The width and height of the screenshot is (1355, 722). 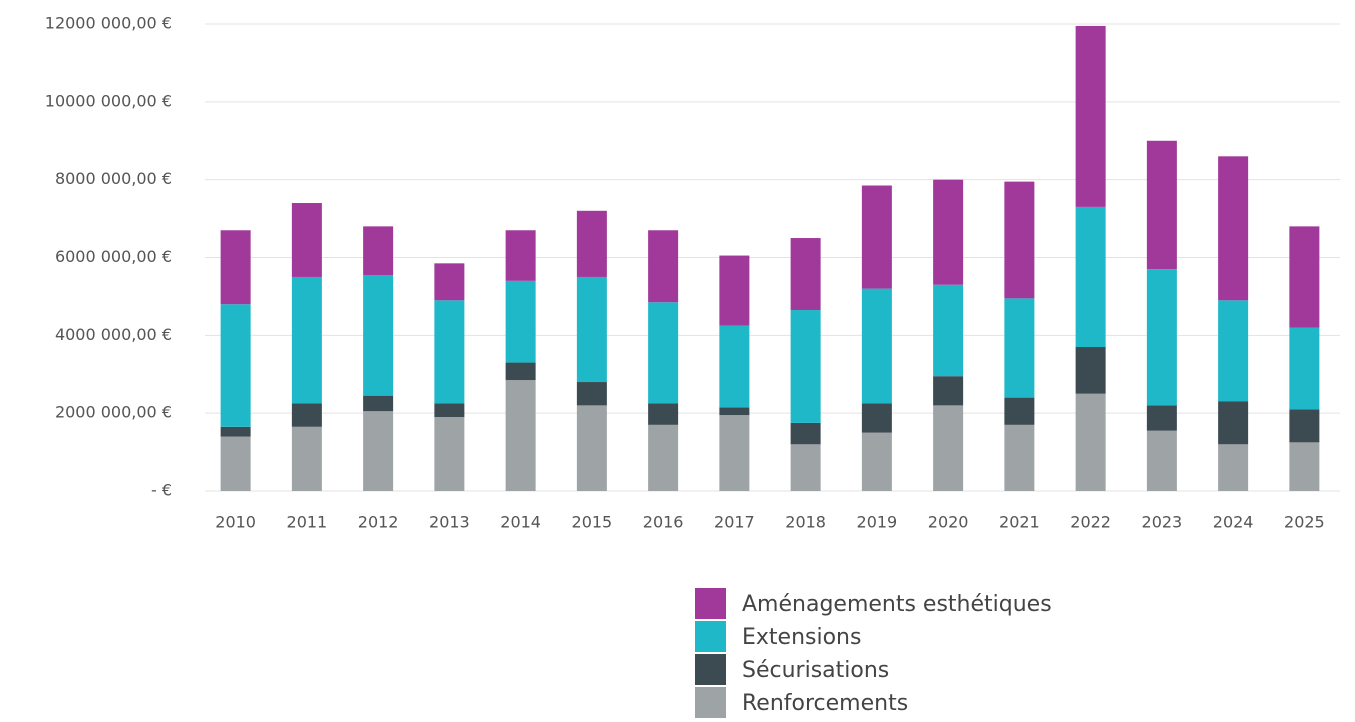 I want to click on x-tick-label: 2012, so click(x=378, y=522).